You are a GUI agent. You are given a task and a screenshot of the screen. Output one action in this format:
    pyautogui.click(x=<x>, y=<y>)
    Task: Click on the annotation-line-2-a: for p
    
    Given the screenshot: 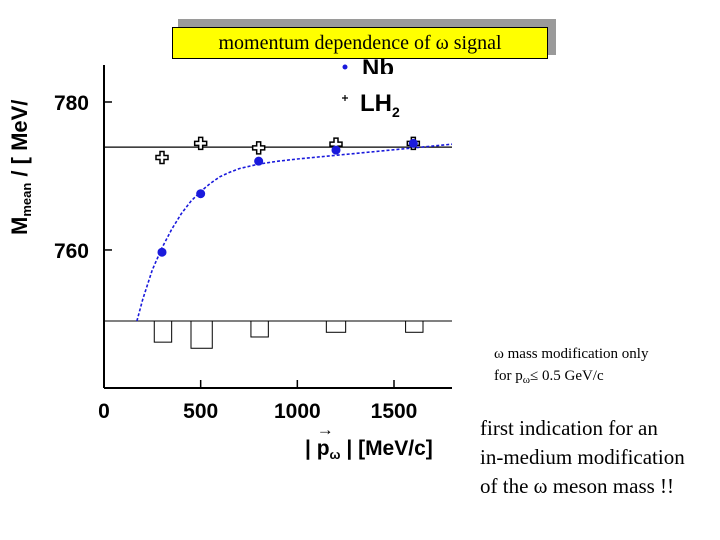 What is the action you would take?
    pyautogui.click(x=508, y=376)
    